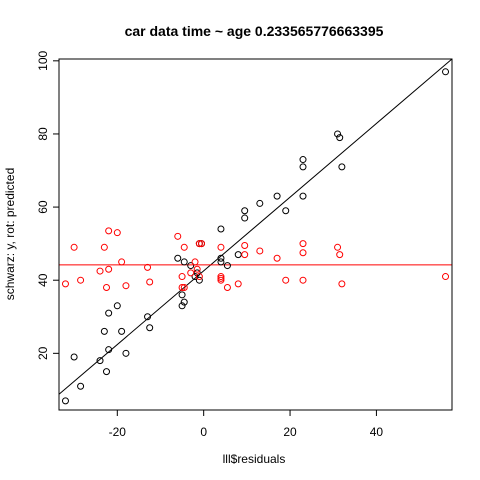 This screenshot has height=480, width=480. What do you see at coordinates (290, 432) in the screenshot?
I see `x-tick-label: 20` at bounding box center [290, 432].